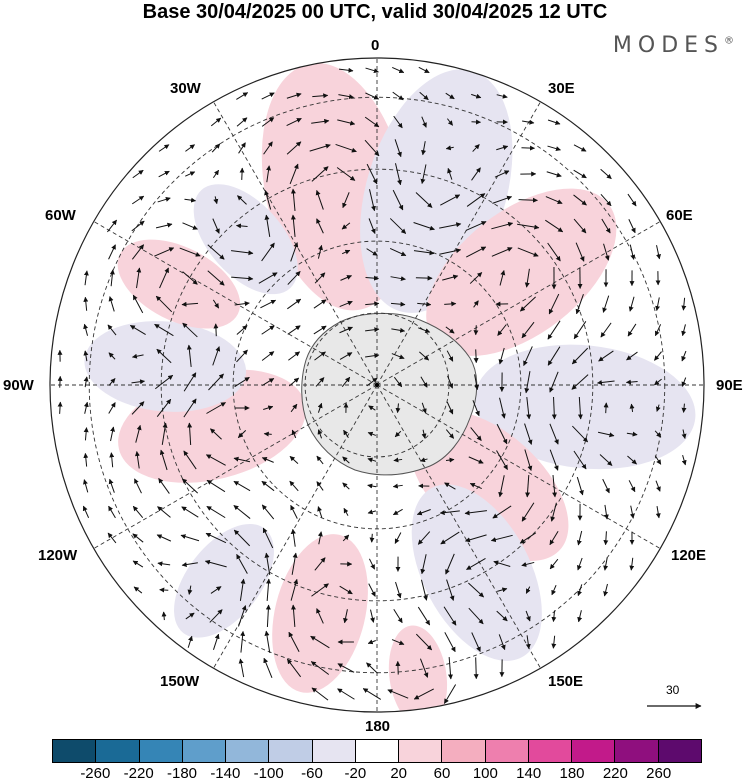 The height and width of the screenshot is (783, 750). What do you see at coordinates (355, 773) in the screenshot?
I see `colorbar-tick-label: -20` at bounding box center [355, 773].